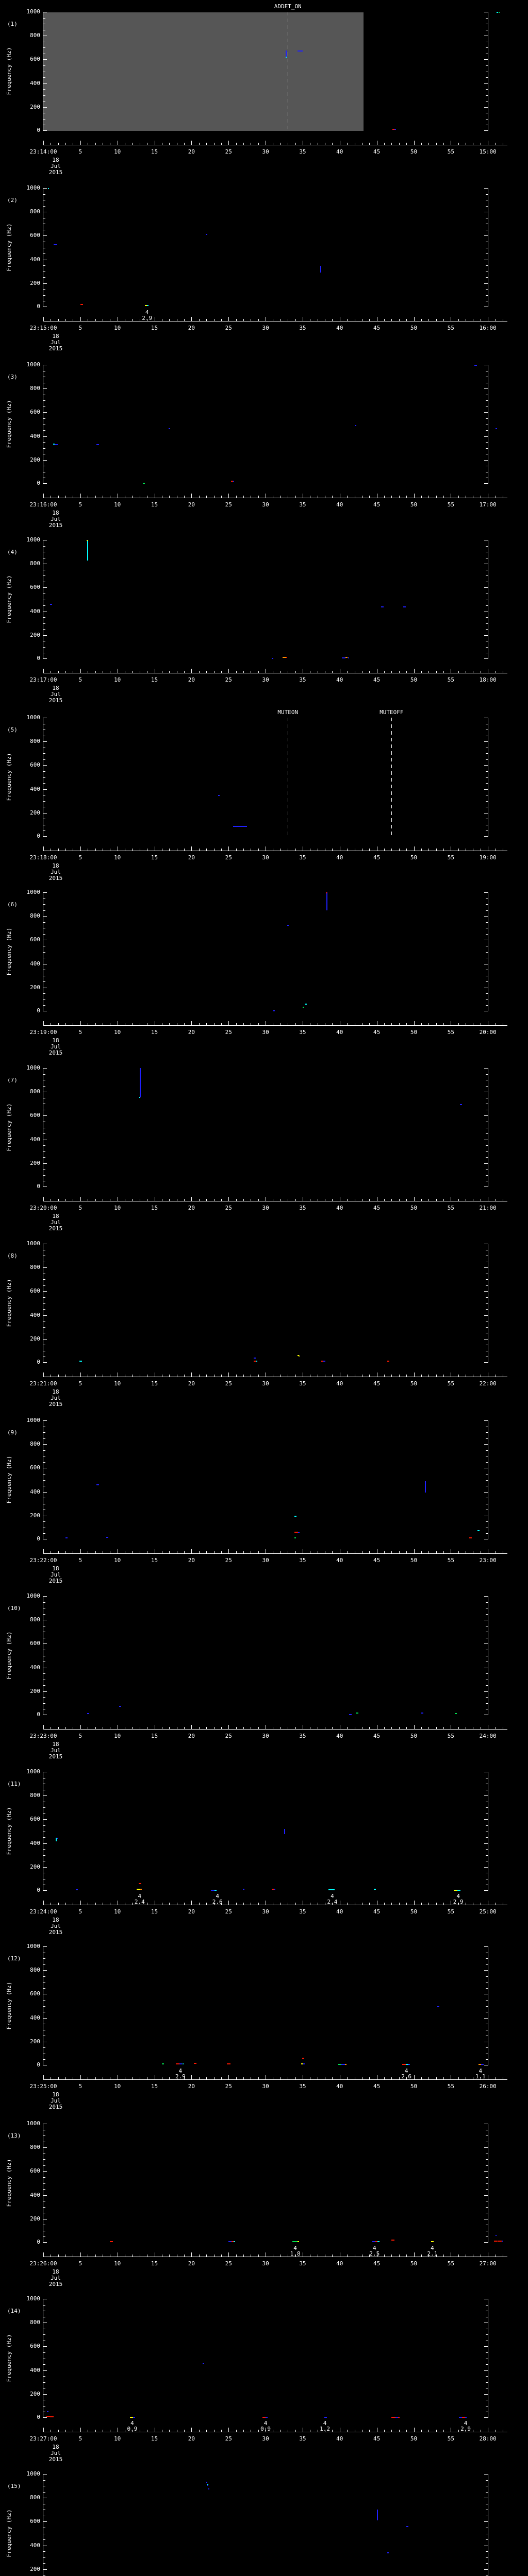 Image resolution: width=528 pixels, height=2576 pixels. Describe the element at coordinates (43, 2263) in the screenshot. I see `x-start-label: 23:26:00` at that location.